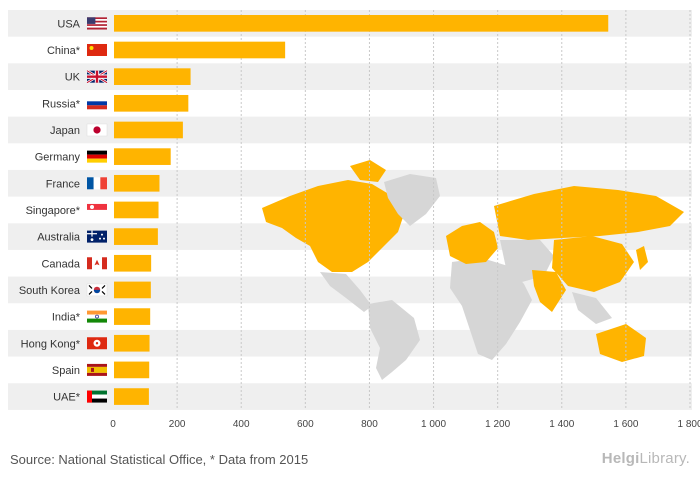 The image size is (700, 483). What do you see at coordinates (59, 238) in the screenshot?
I see `category-label: Australia` at bounding box center [59, 238].